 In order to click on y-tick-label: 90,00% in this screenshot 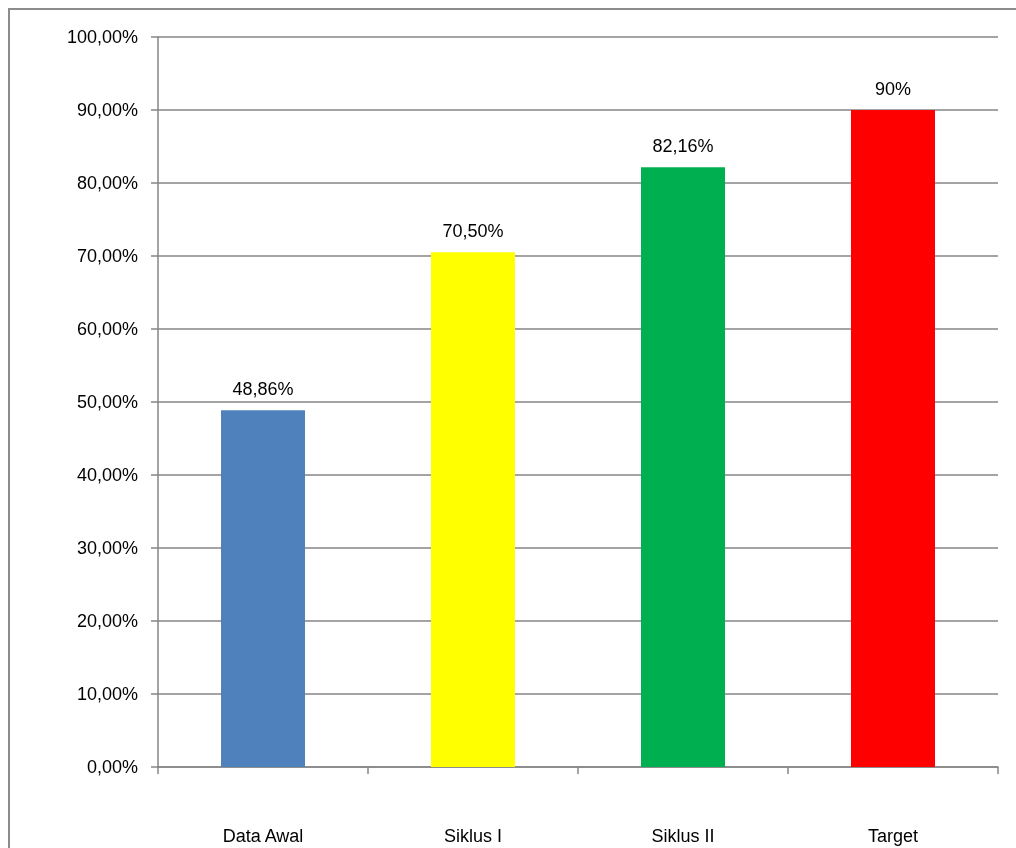, I will do `click(107, 110)`.